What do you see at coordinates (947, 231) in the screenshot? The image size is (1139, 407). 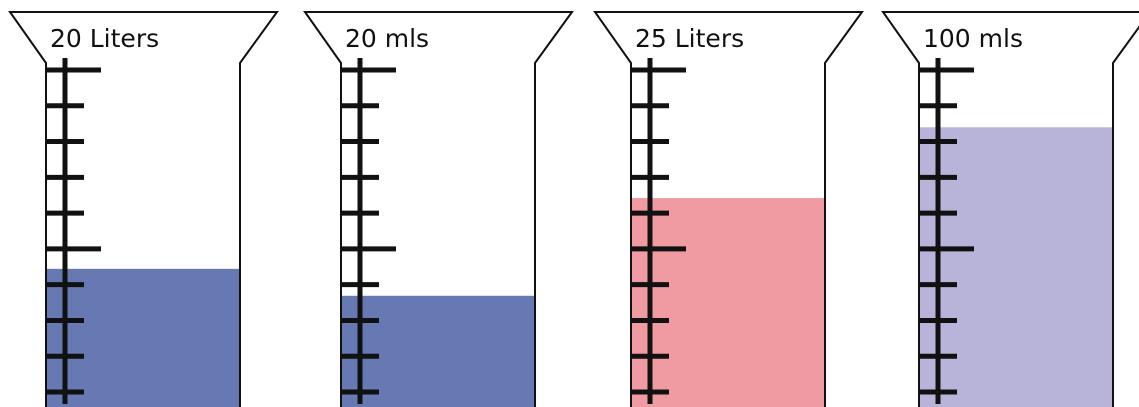 I see `cylinder-4-scale` at bounding box center [947, 231].